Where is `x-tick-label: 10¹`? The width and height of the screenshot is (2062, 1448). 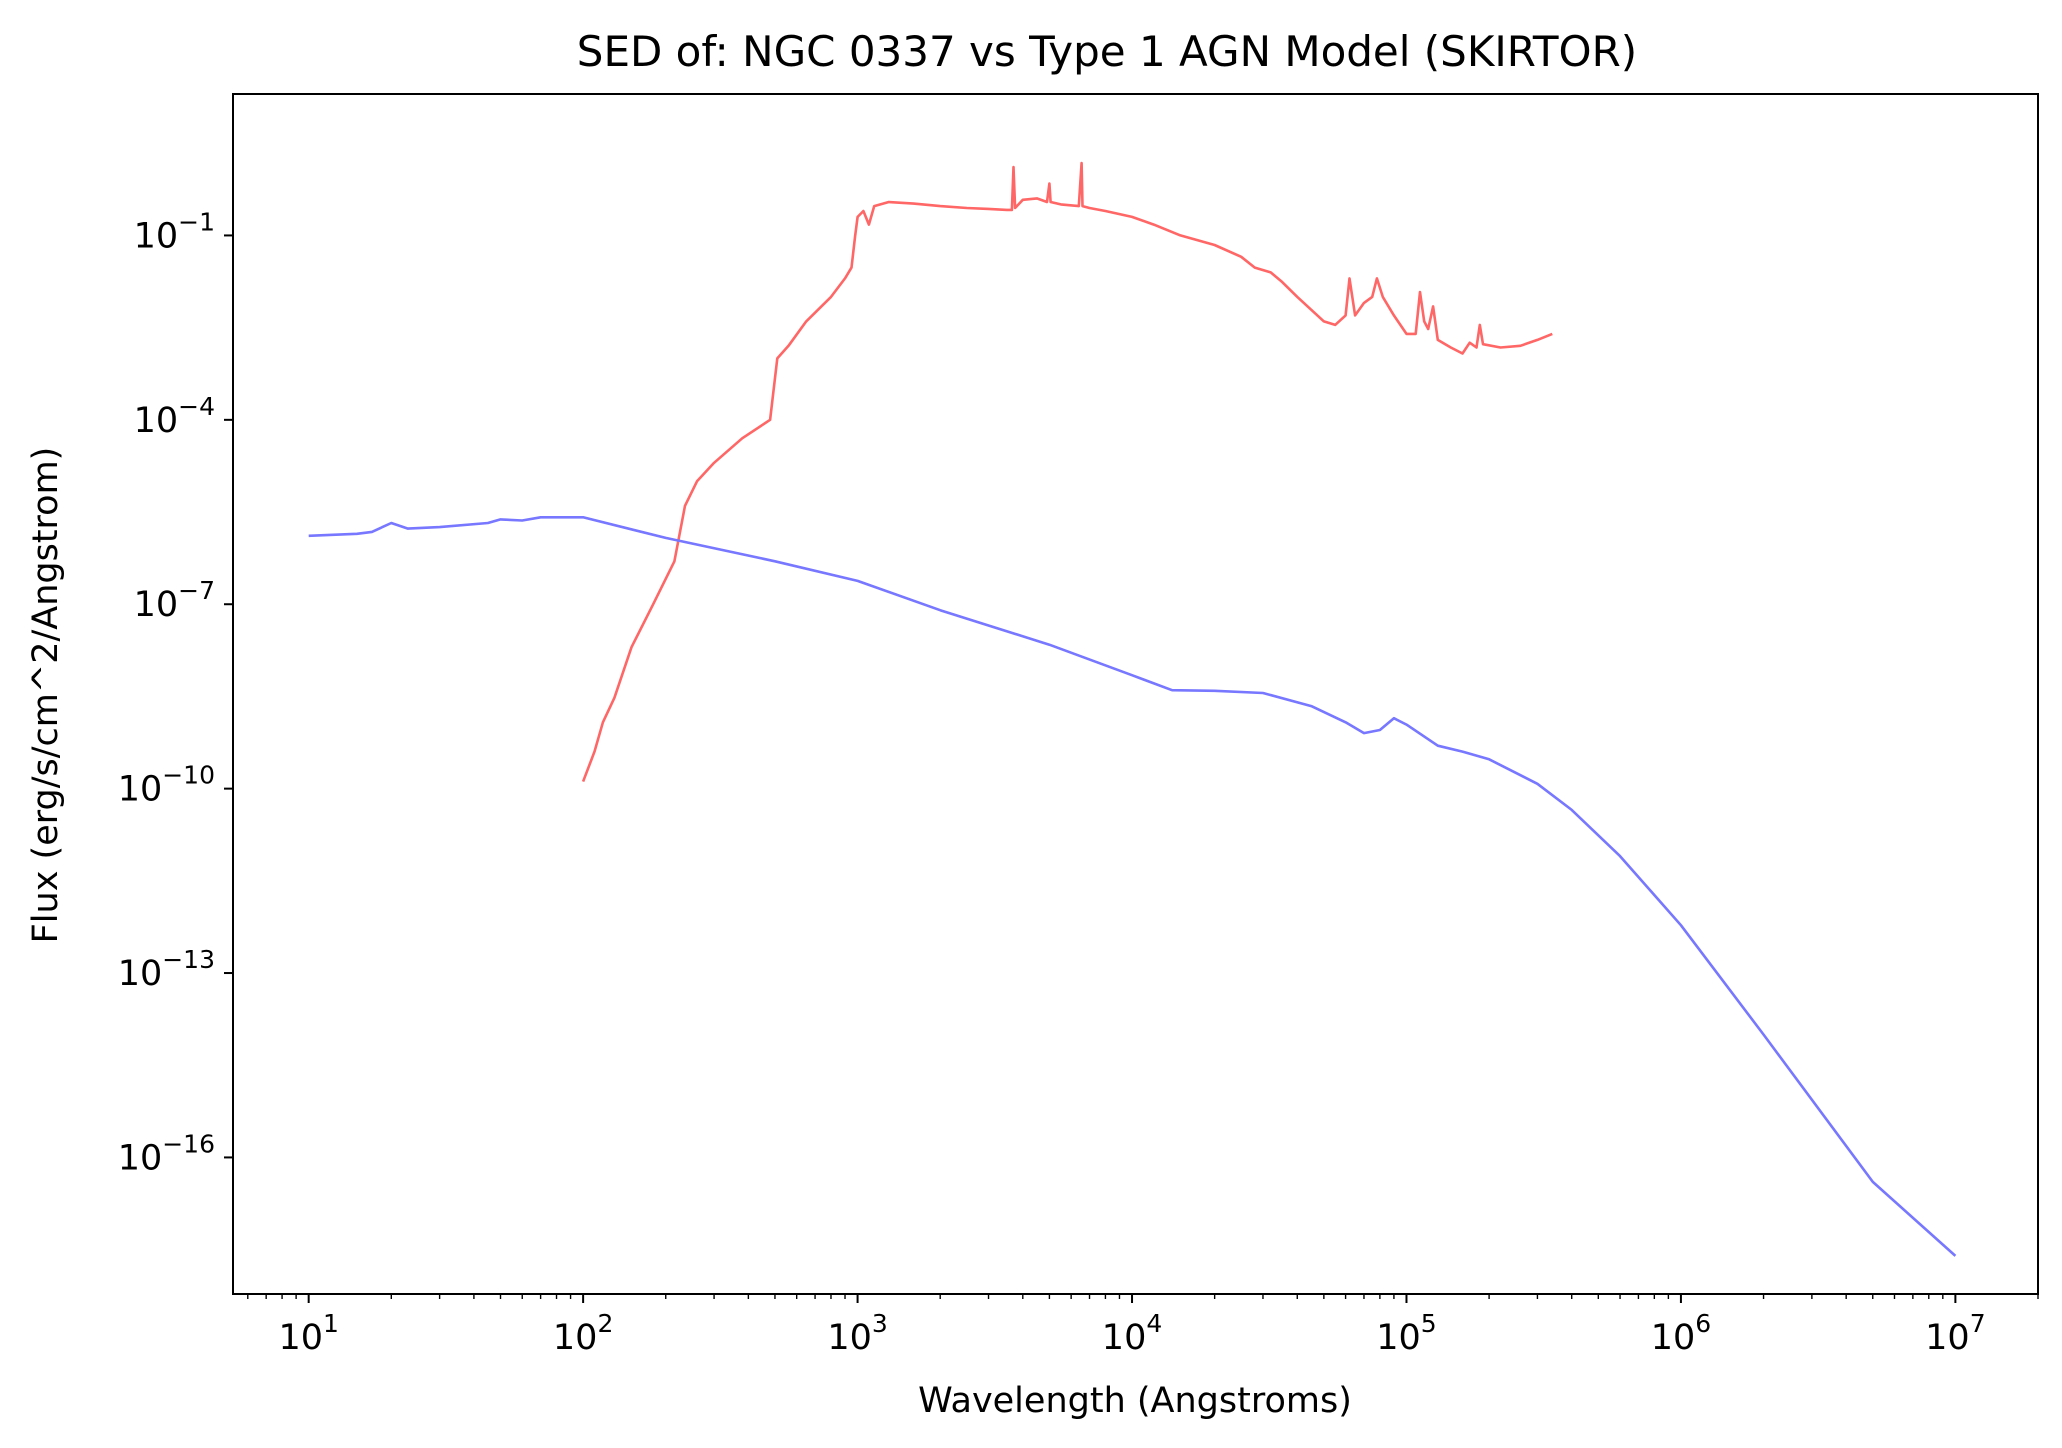 x-tick-label: 10¹ is located at coordinates (308, 1333).